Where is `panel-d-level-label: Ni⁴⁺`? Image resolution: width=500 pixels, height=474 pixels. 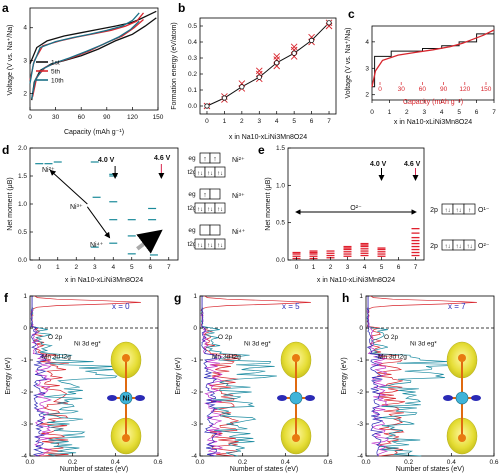
panel-d-level-label: Ni⁴⁺ is located at coordinates (239, 232).